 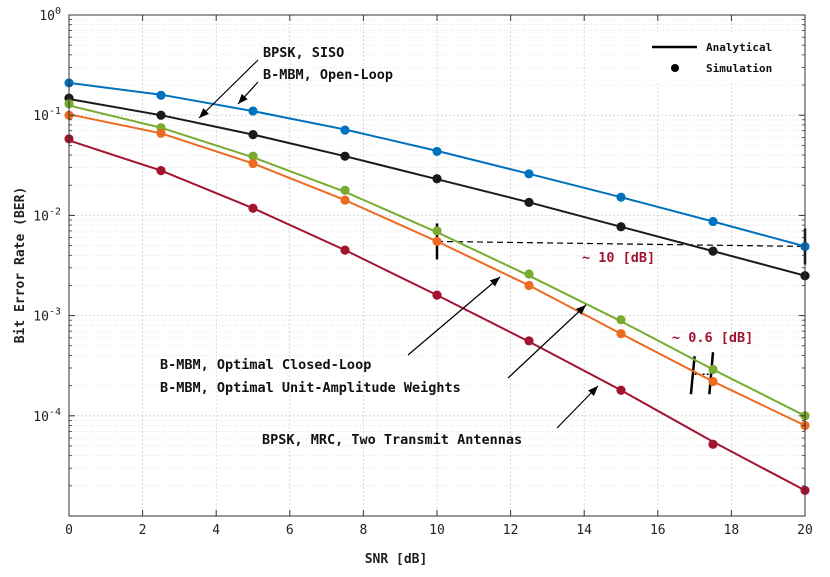 I want to click on x-tick-label: 10, so click(x=437, y=530).